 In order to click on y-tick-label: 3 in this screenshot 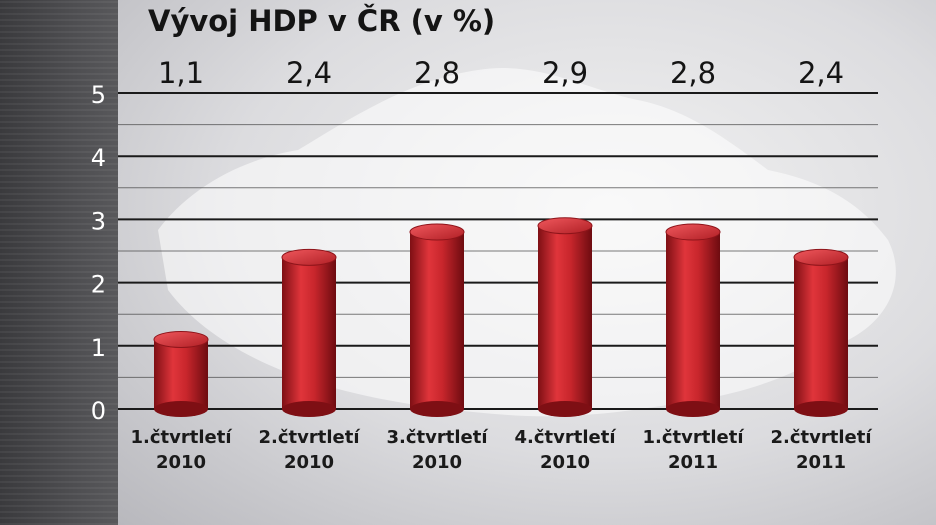, I will do `click(98, 221)`.